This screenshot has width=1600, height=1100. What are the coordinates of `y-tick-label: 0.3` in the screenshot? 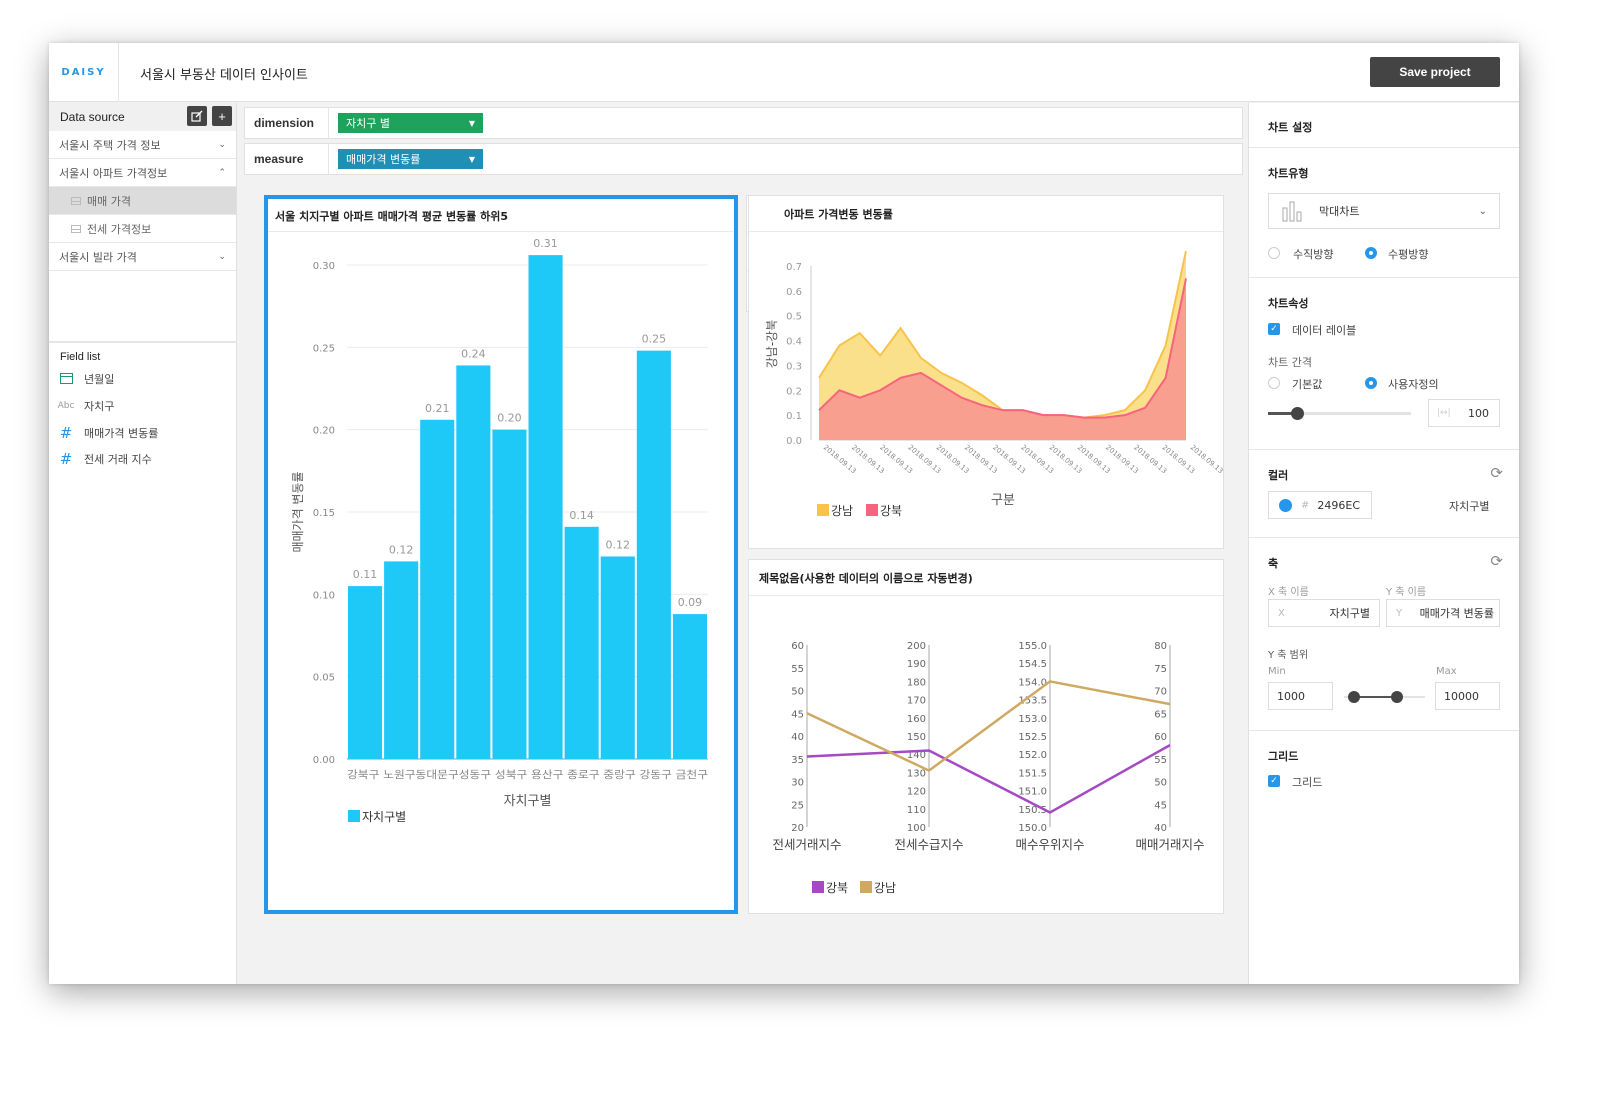 It's located at (794, 366).